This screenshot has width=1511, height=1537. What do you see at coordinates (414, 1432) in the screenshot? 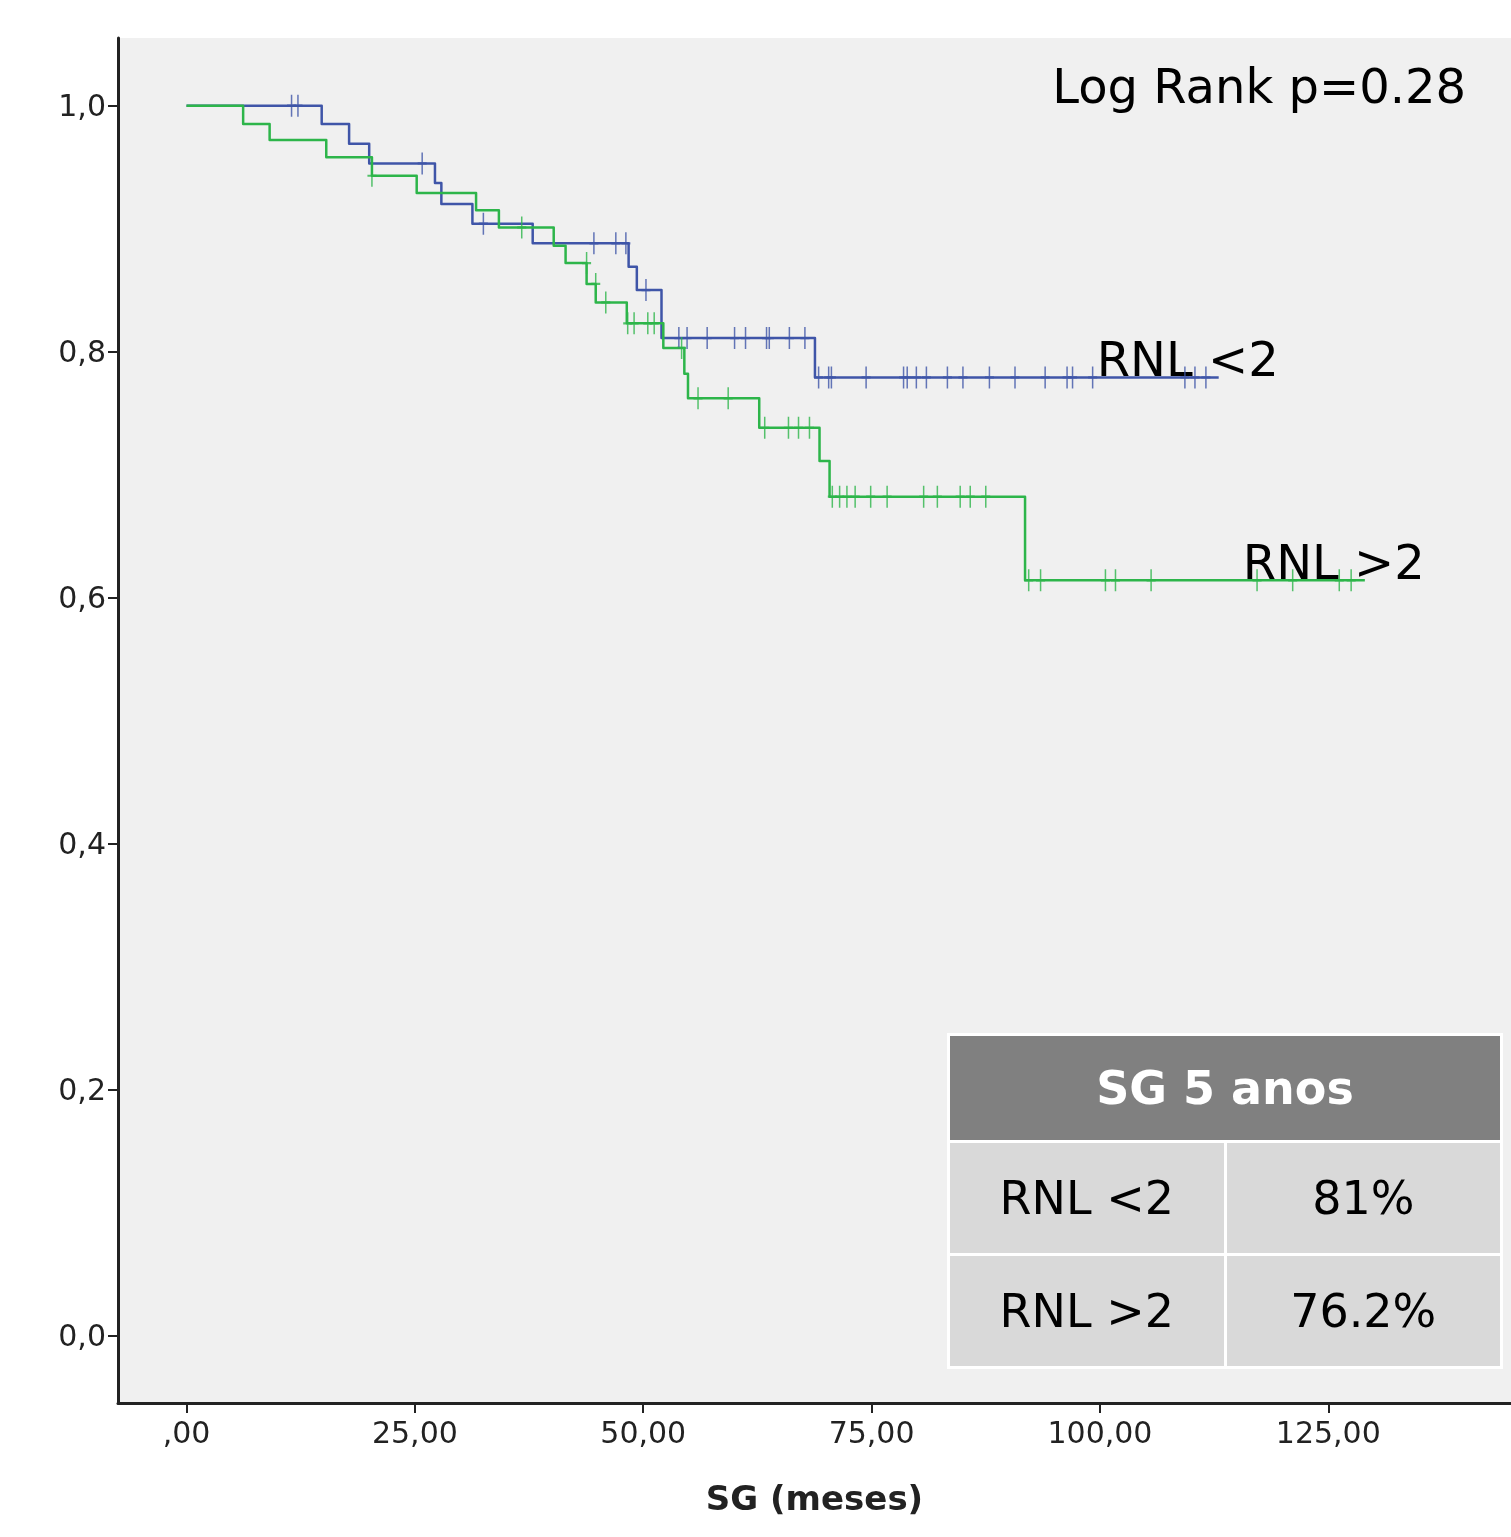
I see `x-tick-label: 25,00` at bounding box center [414, 1432].